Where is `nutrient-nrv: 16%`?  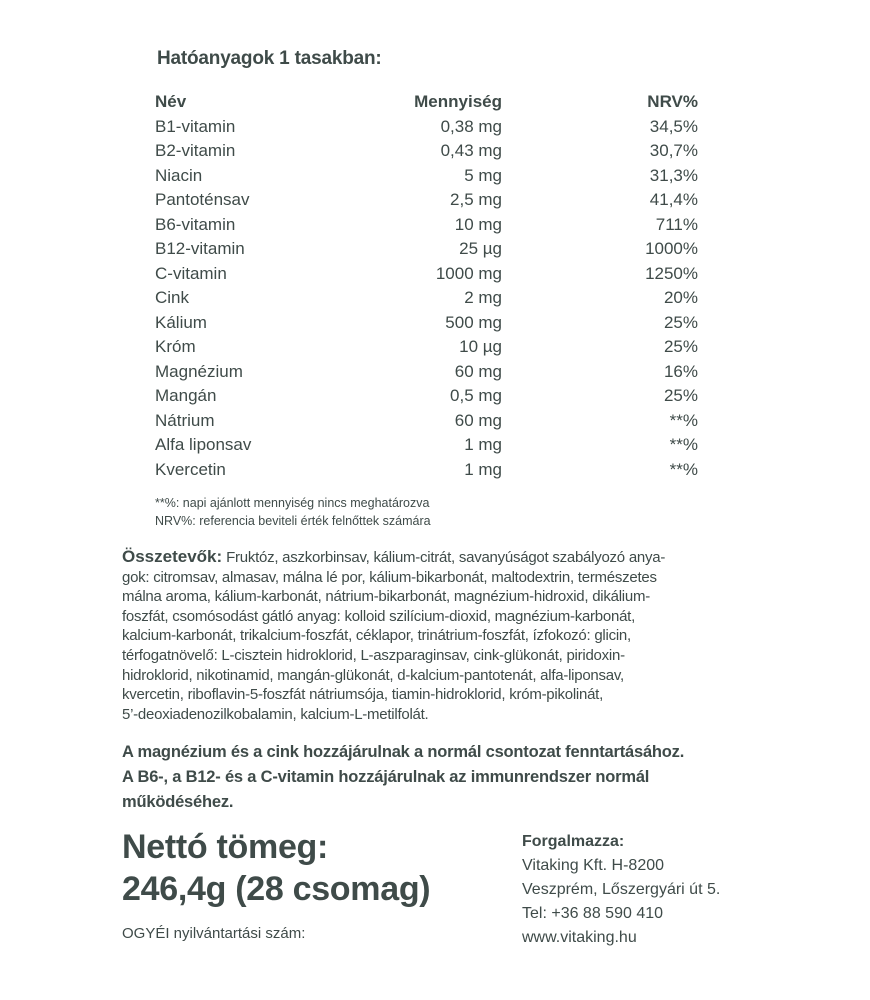 nutrient-nrv: 16% is located at coordinates (680, 371).